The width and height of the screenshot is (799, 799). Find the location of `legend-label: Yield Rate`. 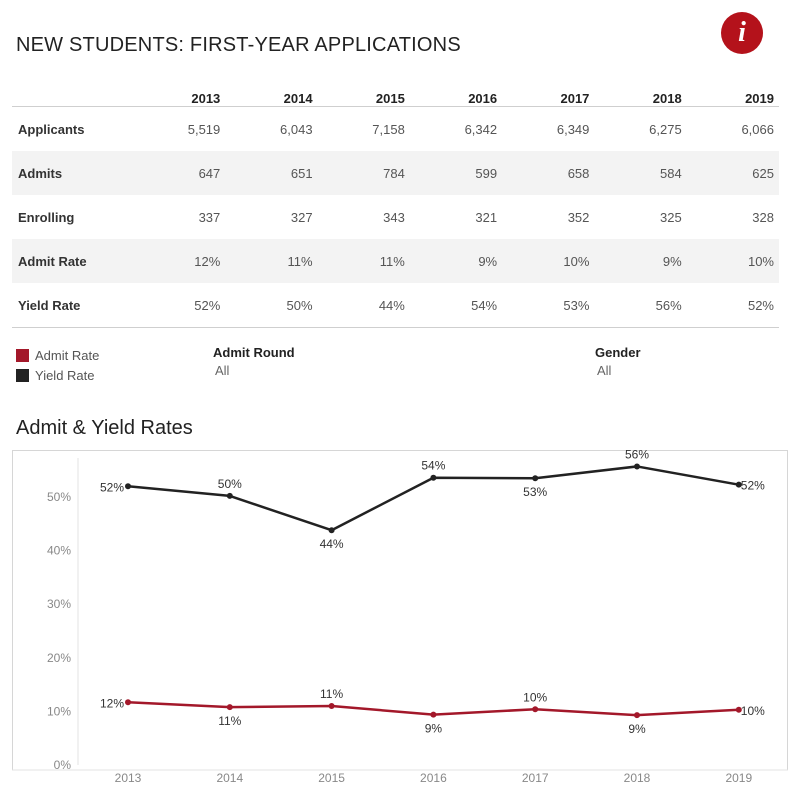

legend-label: Yield Rate is located at coordinates (65, 375).